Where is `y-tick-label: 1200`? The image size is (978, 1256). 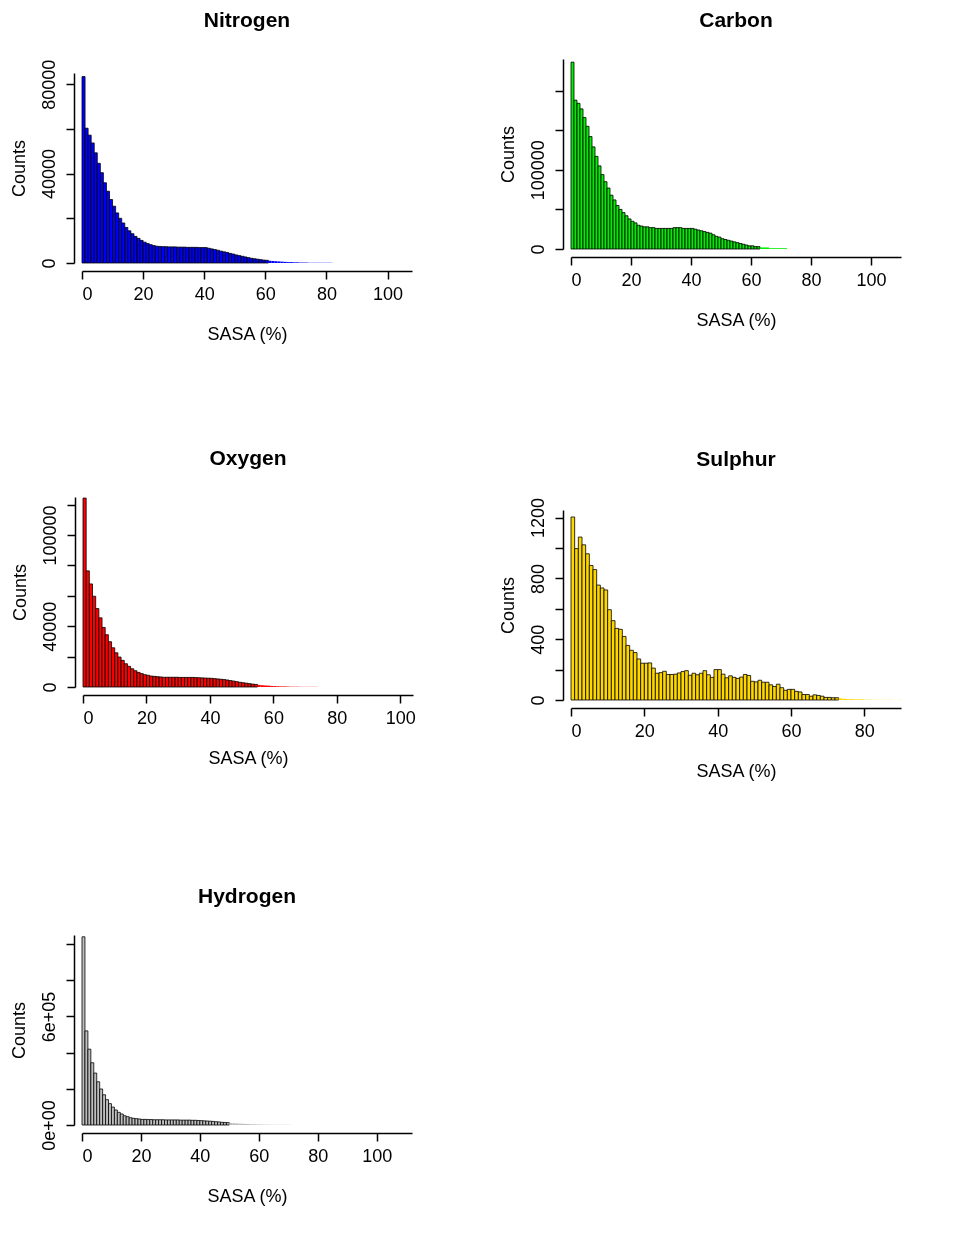 y-tick-label: 1200 is located at coordinates (537, 518).